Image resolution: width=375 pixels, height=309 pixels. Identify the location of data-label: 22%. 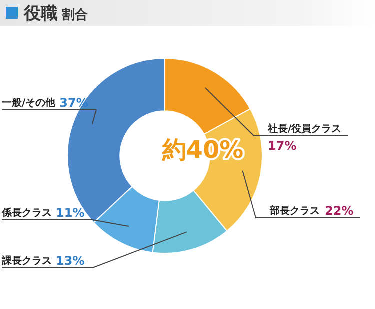
(339, 211).